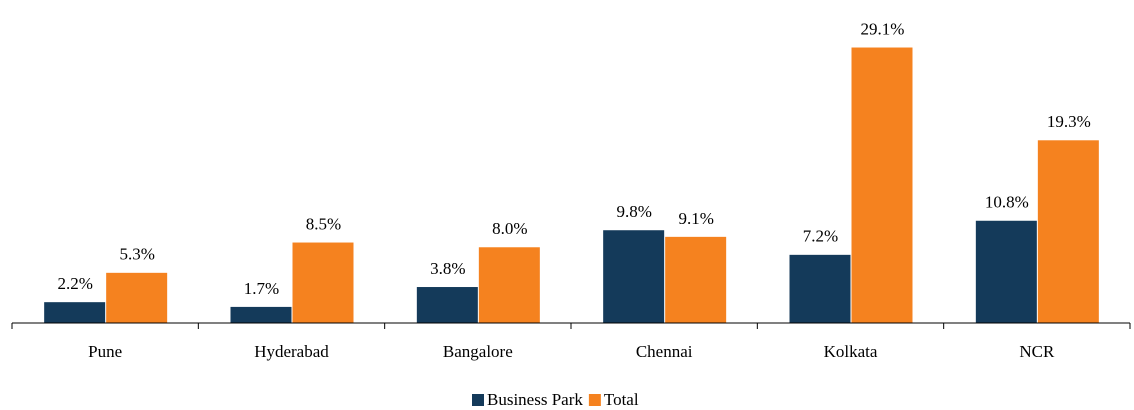 This screenshot has width=1134, height=410. Describe the element at coordinates (664, 351) in the screenshot. I see `x-tick-label: Chennai` at that location.